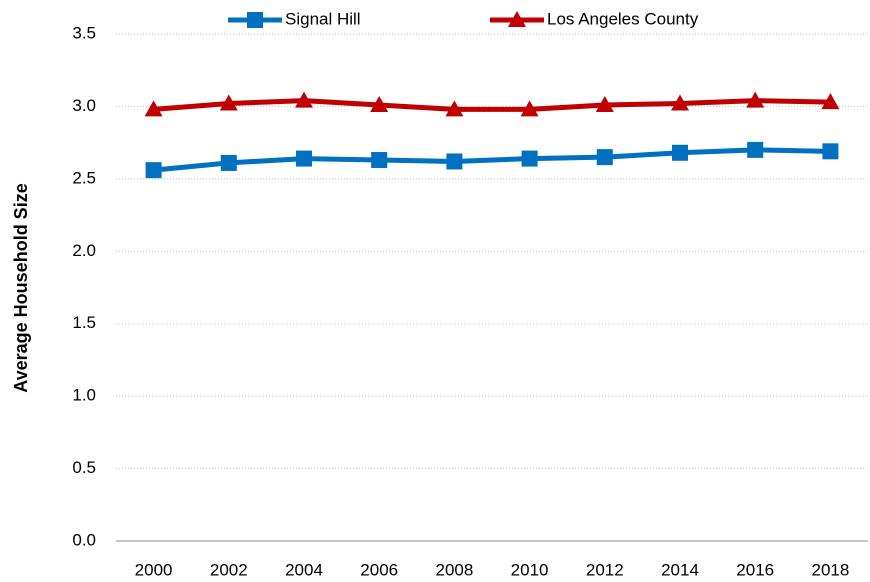 This screenshot has width=870, height=582. Describe the element at coordinates (84, 467) in the screenshot. I see `y-tick-label: 0.5` at that location.